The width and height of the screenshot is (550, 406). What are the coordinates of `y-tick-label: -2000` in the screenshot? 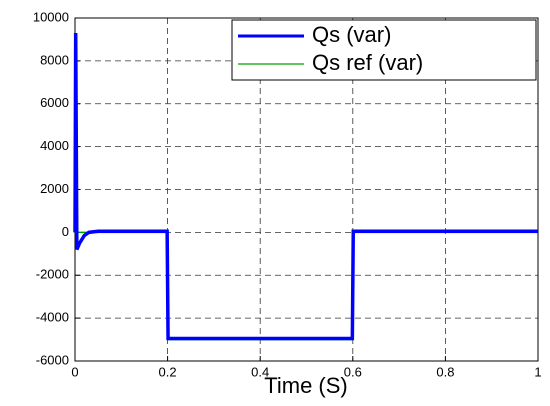 It's located at (52, 274).